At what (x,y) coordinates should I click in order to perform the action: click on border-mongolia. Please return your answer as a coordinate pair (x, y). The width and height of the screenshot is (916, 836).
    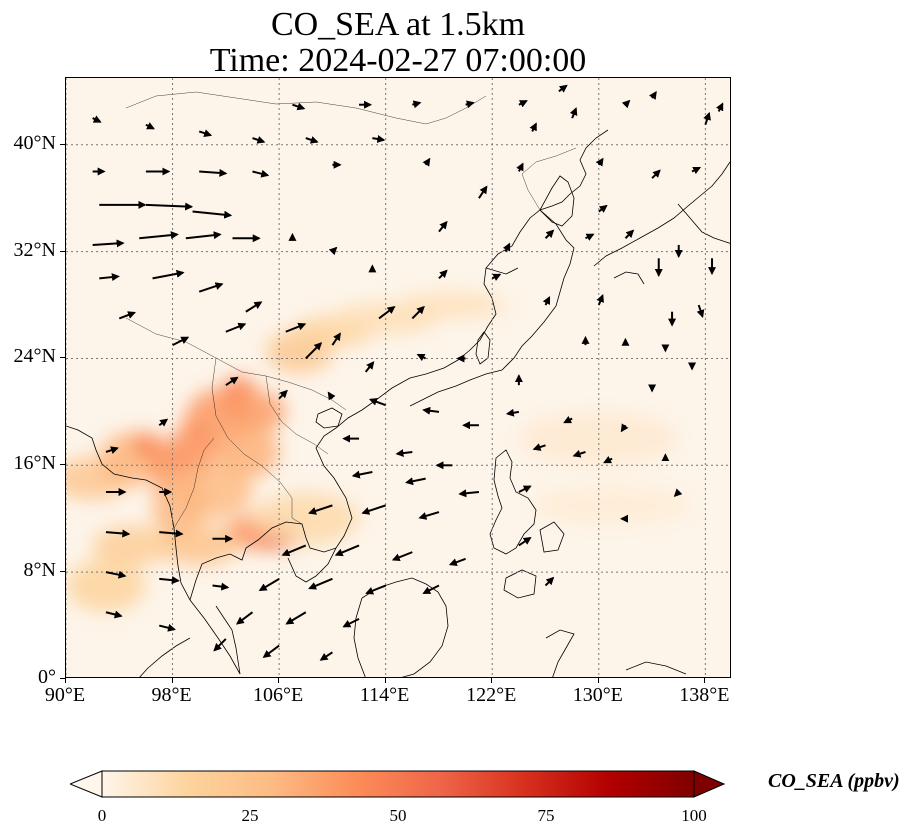
    Looking at the image, I should click on (306, 108).